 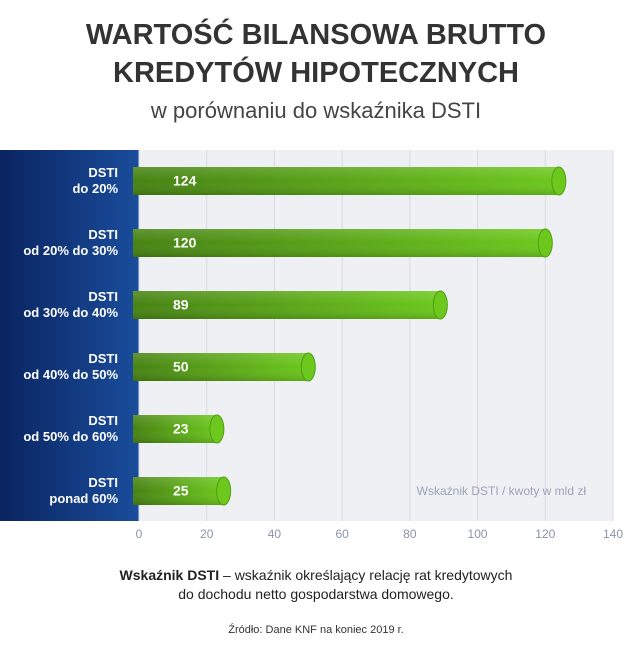 What do you see at coordinates (70, 366) in the screenshot?
I see `y-tick-label: DSTI od 40% do 50%` at bounding box center [70, 366].